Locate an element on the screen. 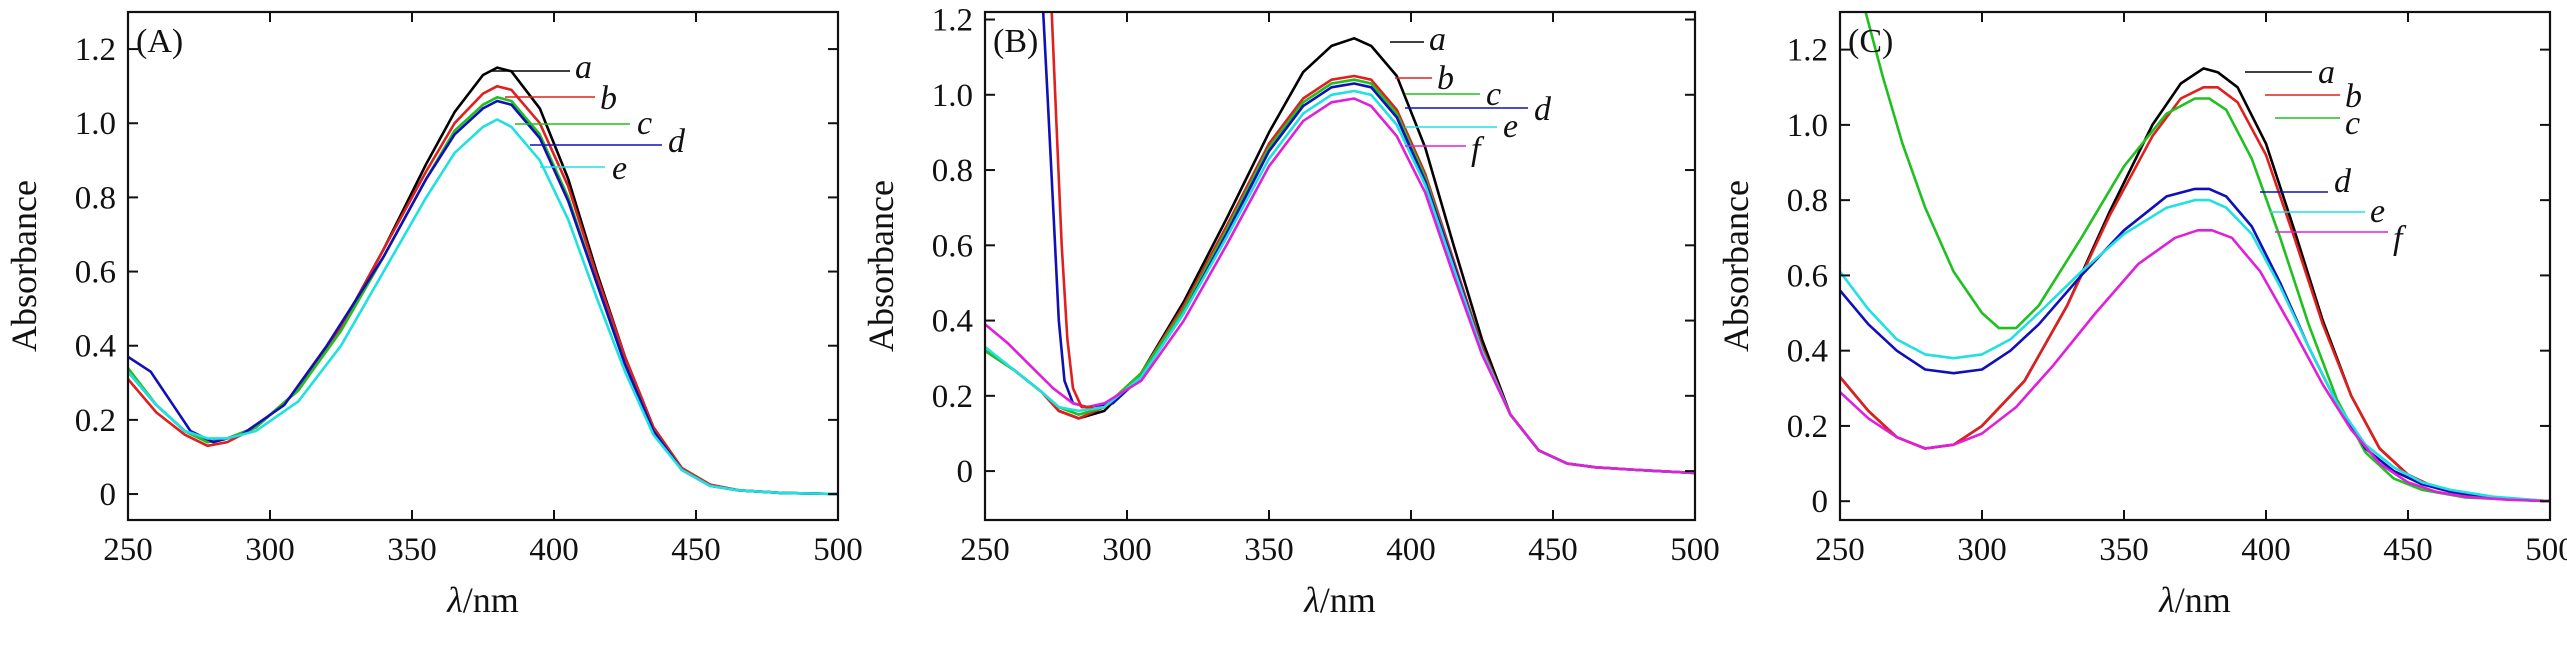 This screenshot has height=645, width=2567. panel-label: (A) is located at coordinates (159, 41).